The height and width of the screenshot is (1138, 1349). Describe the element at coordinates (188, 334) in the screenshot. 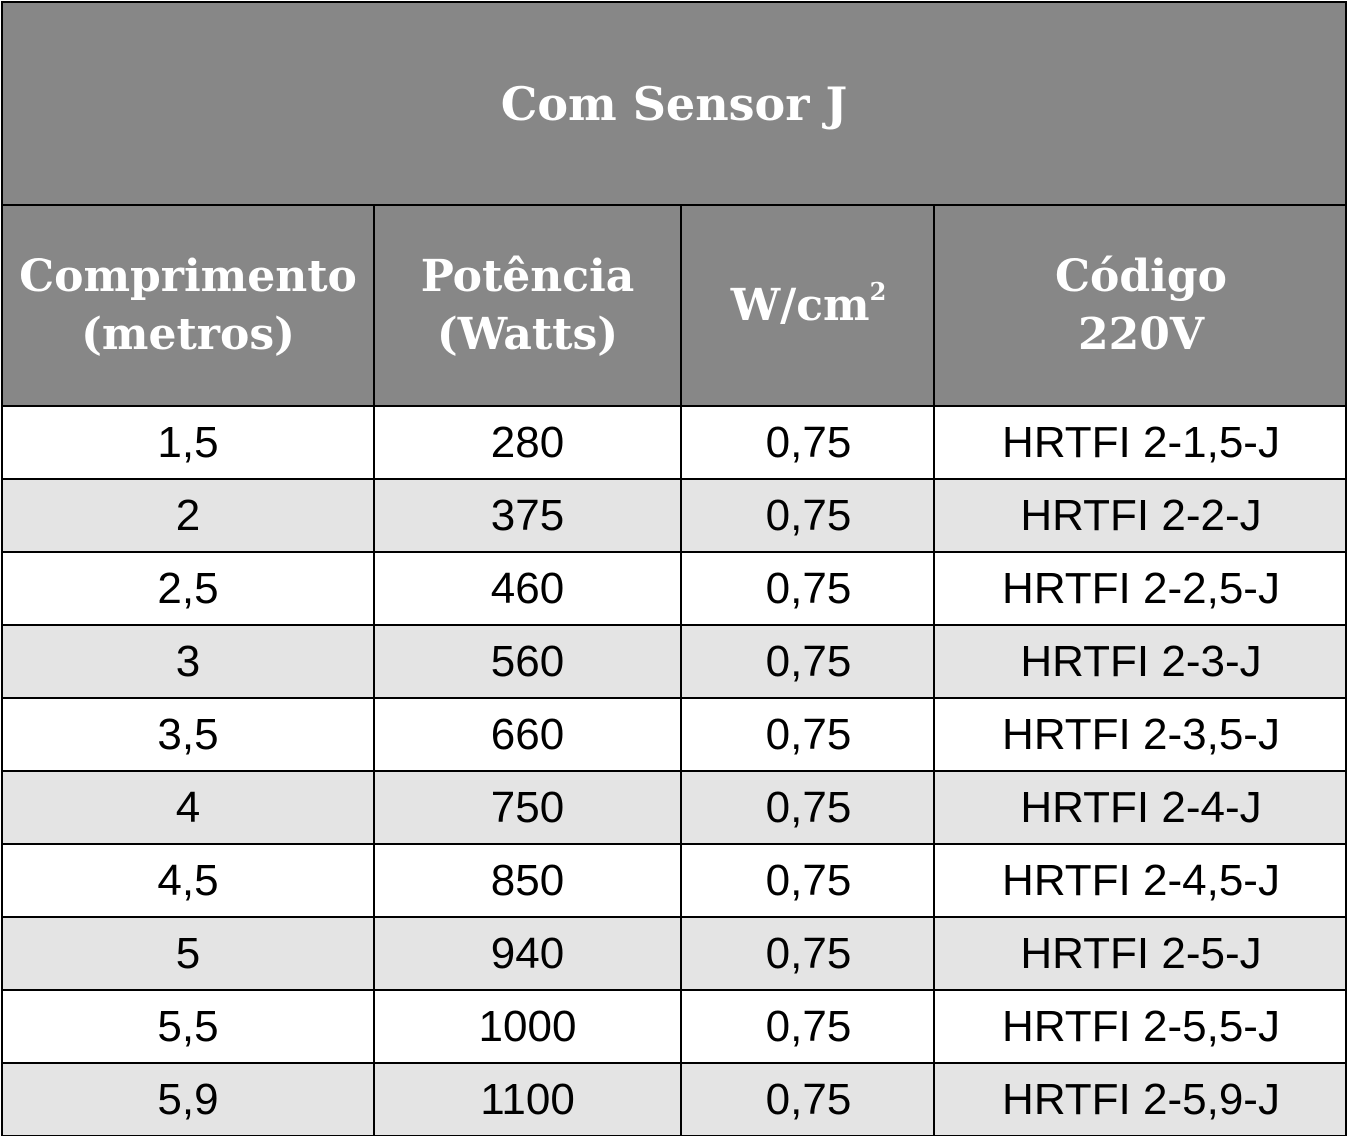

I see `header-comprimento-line2: (metros)` at that location.